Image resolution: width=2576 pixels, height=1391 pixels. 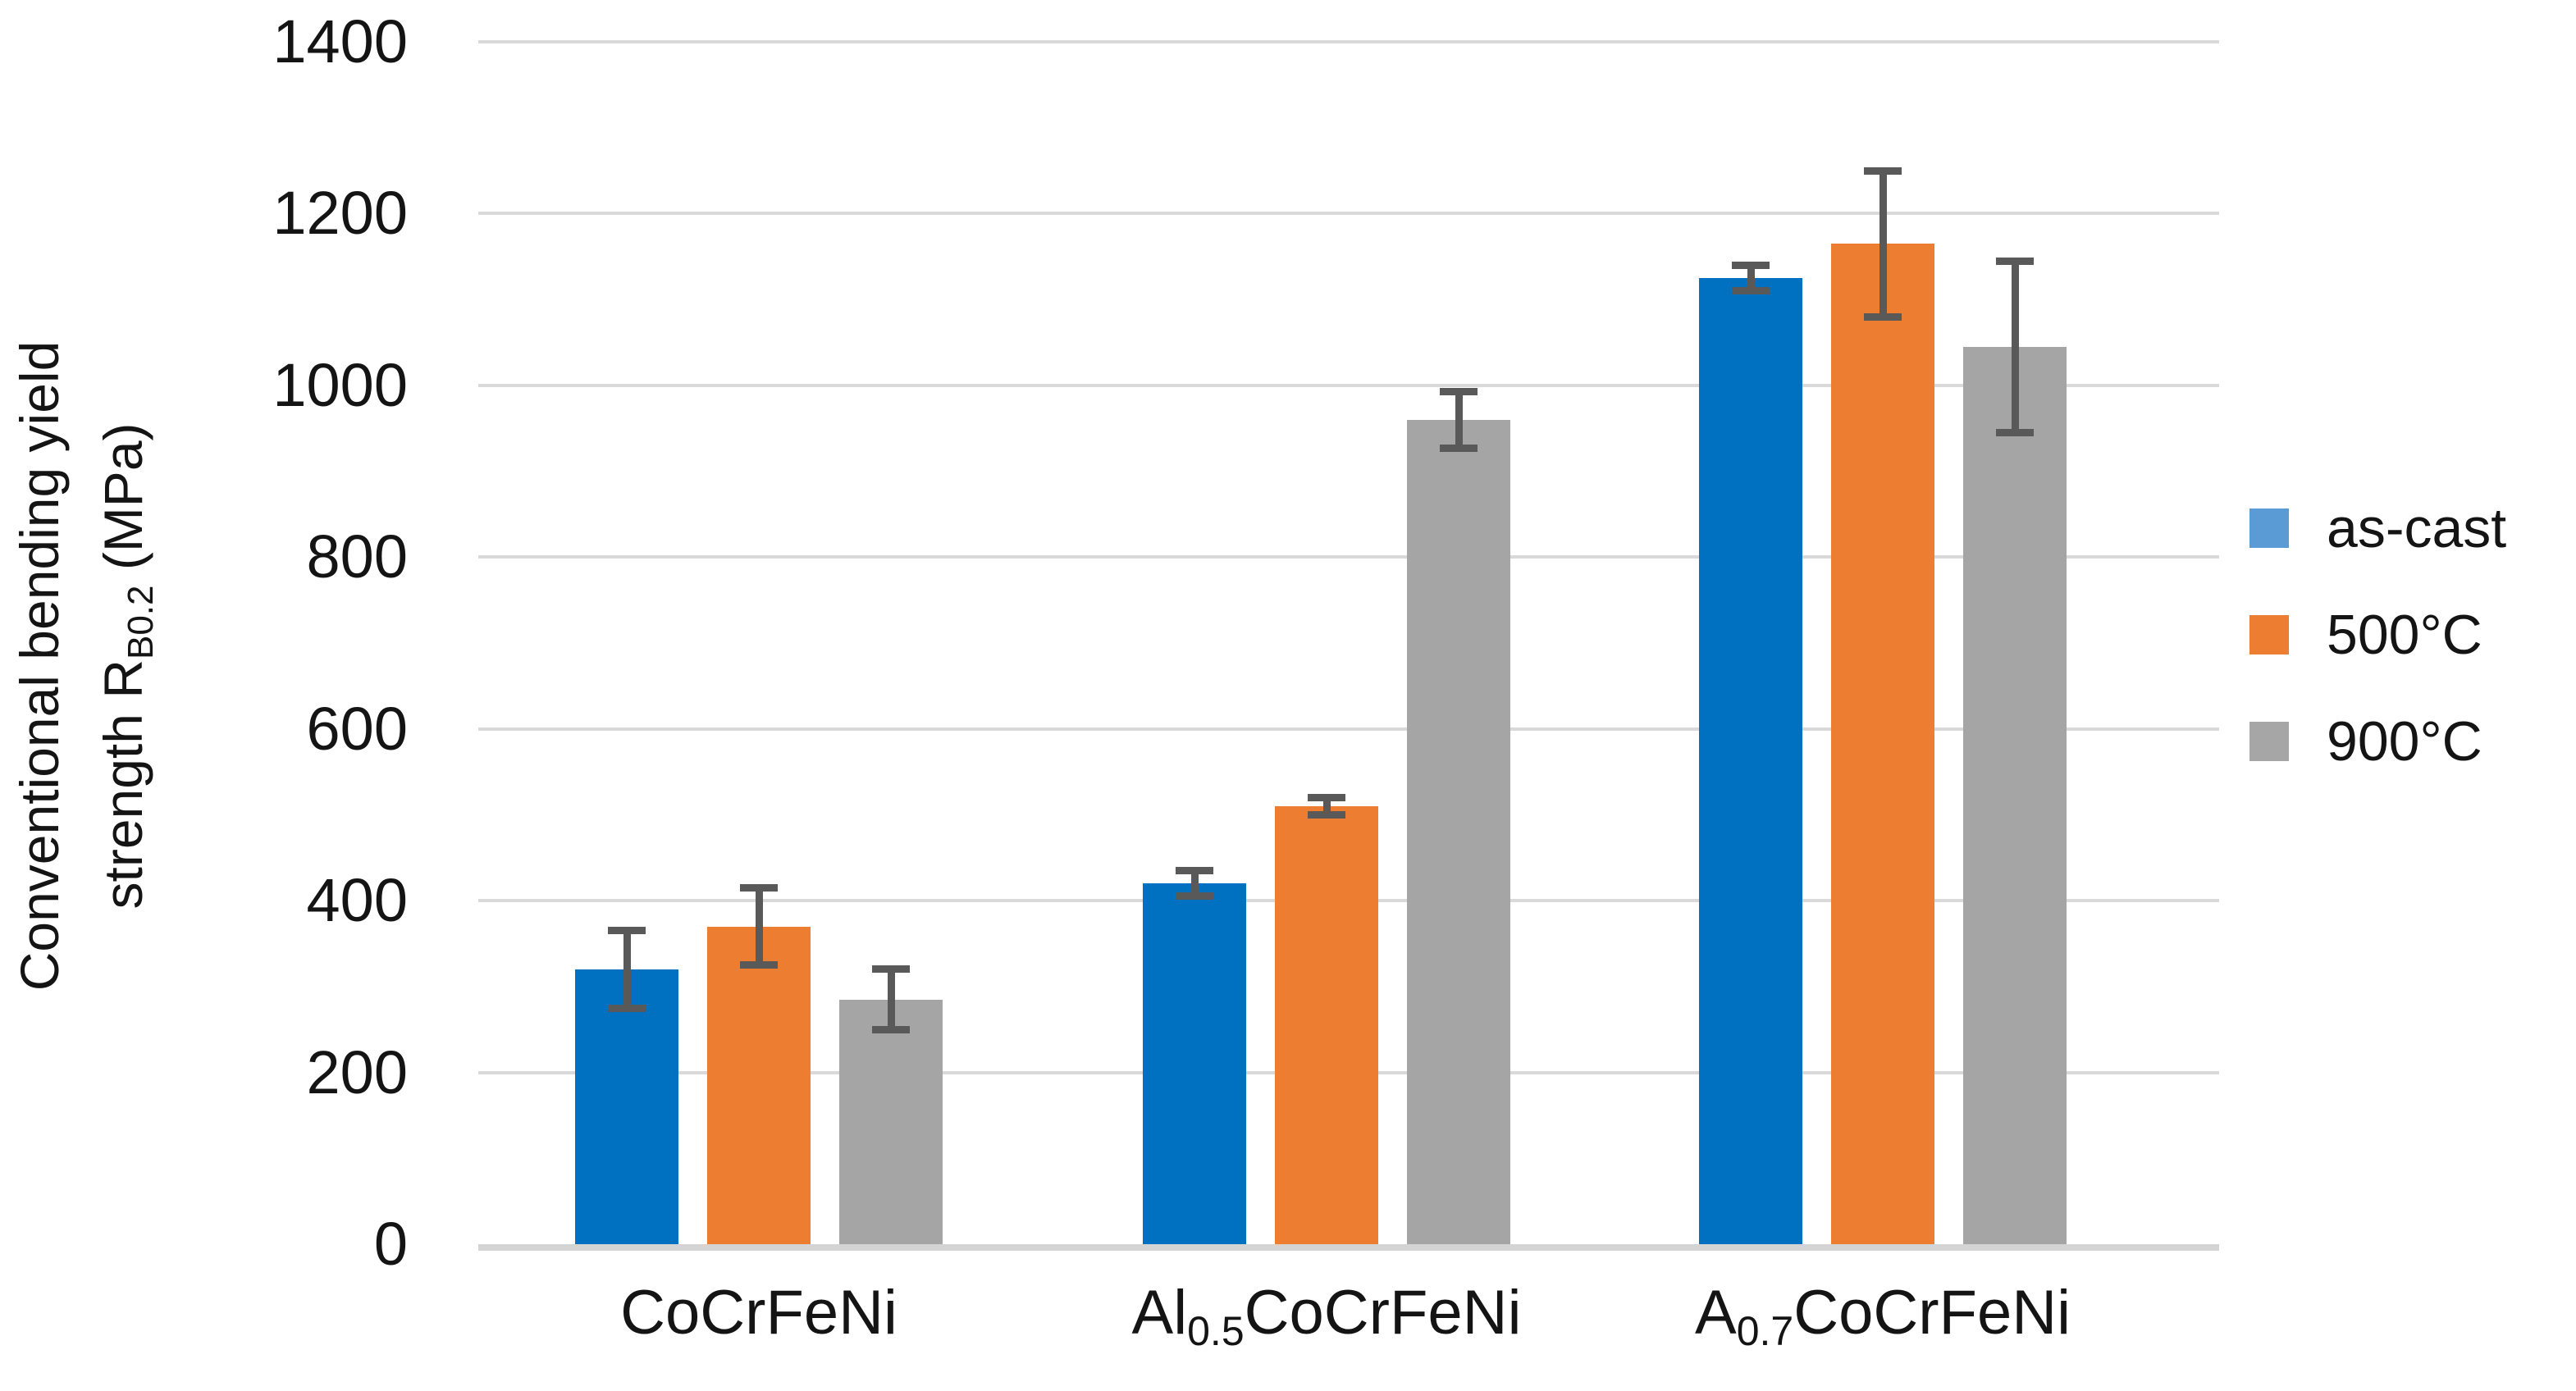 I want to click on y-tick-label: 1000, so click(x=340, y=384).